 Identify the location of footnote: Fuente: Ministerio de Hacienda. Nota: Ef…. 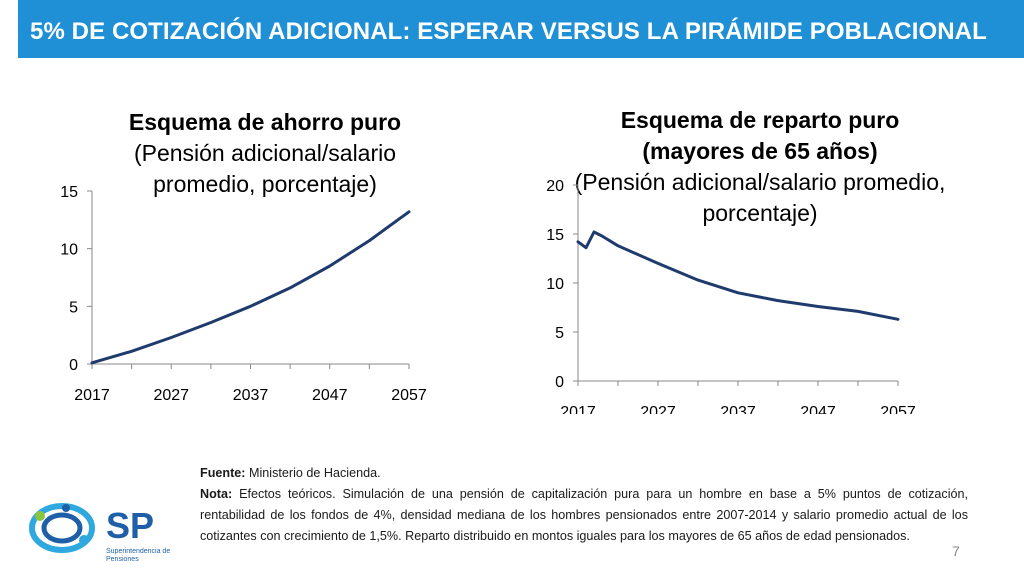
(584, 505).